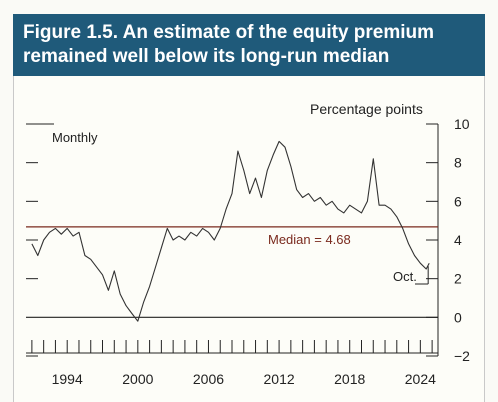 This screenshot has width=498, height=402. I want to click on x-tick-label-1994: 1994, so click(67, 379).